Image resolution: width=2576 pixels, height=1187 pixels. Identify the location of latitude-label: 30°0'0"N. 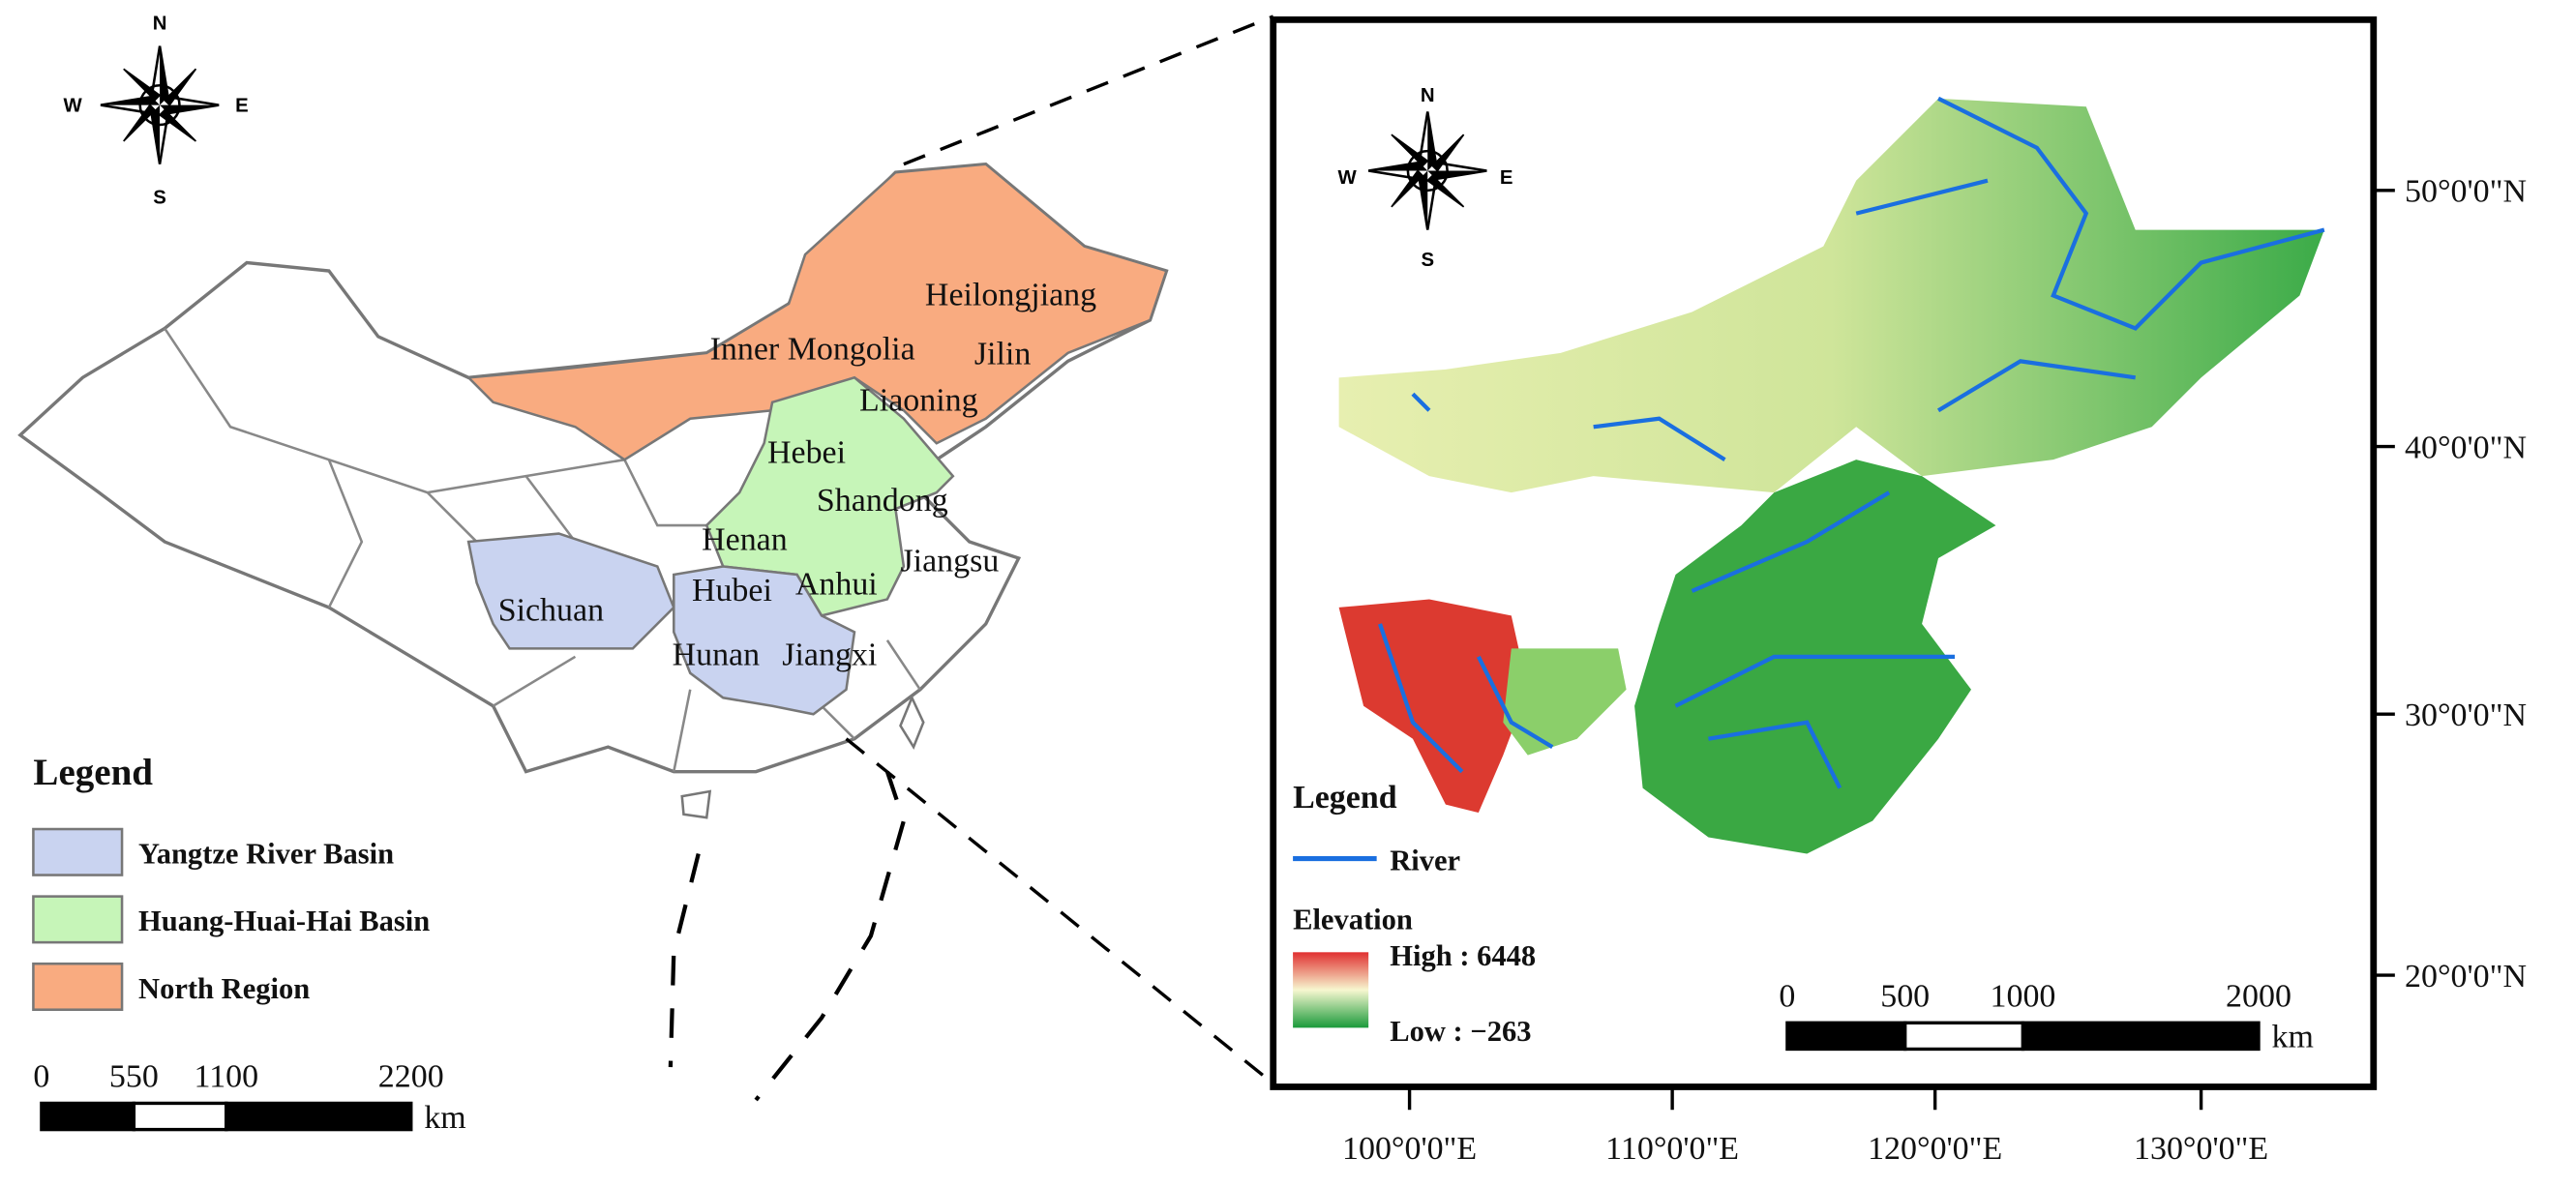
(2466, 715).